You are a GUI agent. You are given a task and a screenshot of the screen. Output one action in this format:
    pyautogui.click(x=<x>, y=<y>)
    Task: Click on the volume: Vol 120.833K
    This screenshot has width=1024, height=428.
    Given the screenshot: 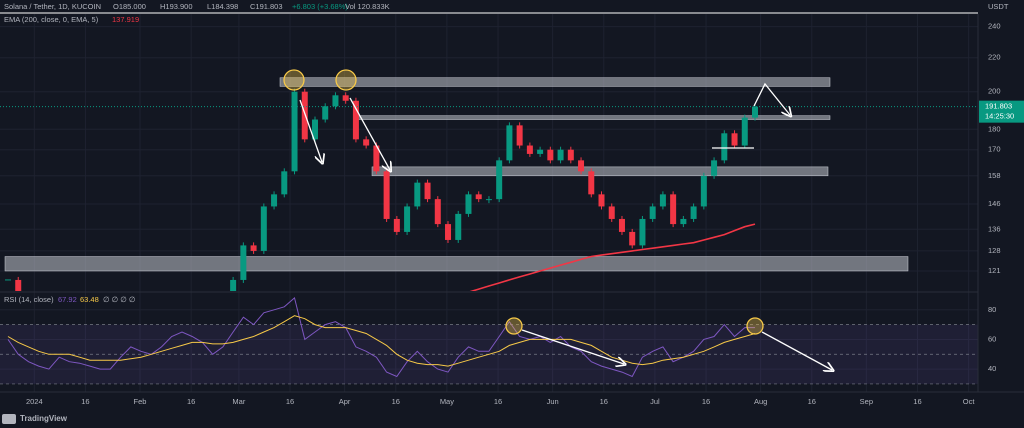 What is the action you would take?
    pyautogui.click(x=367, y=6)
    